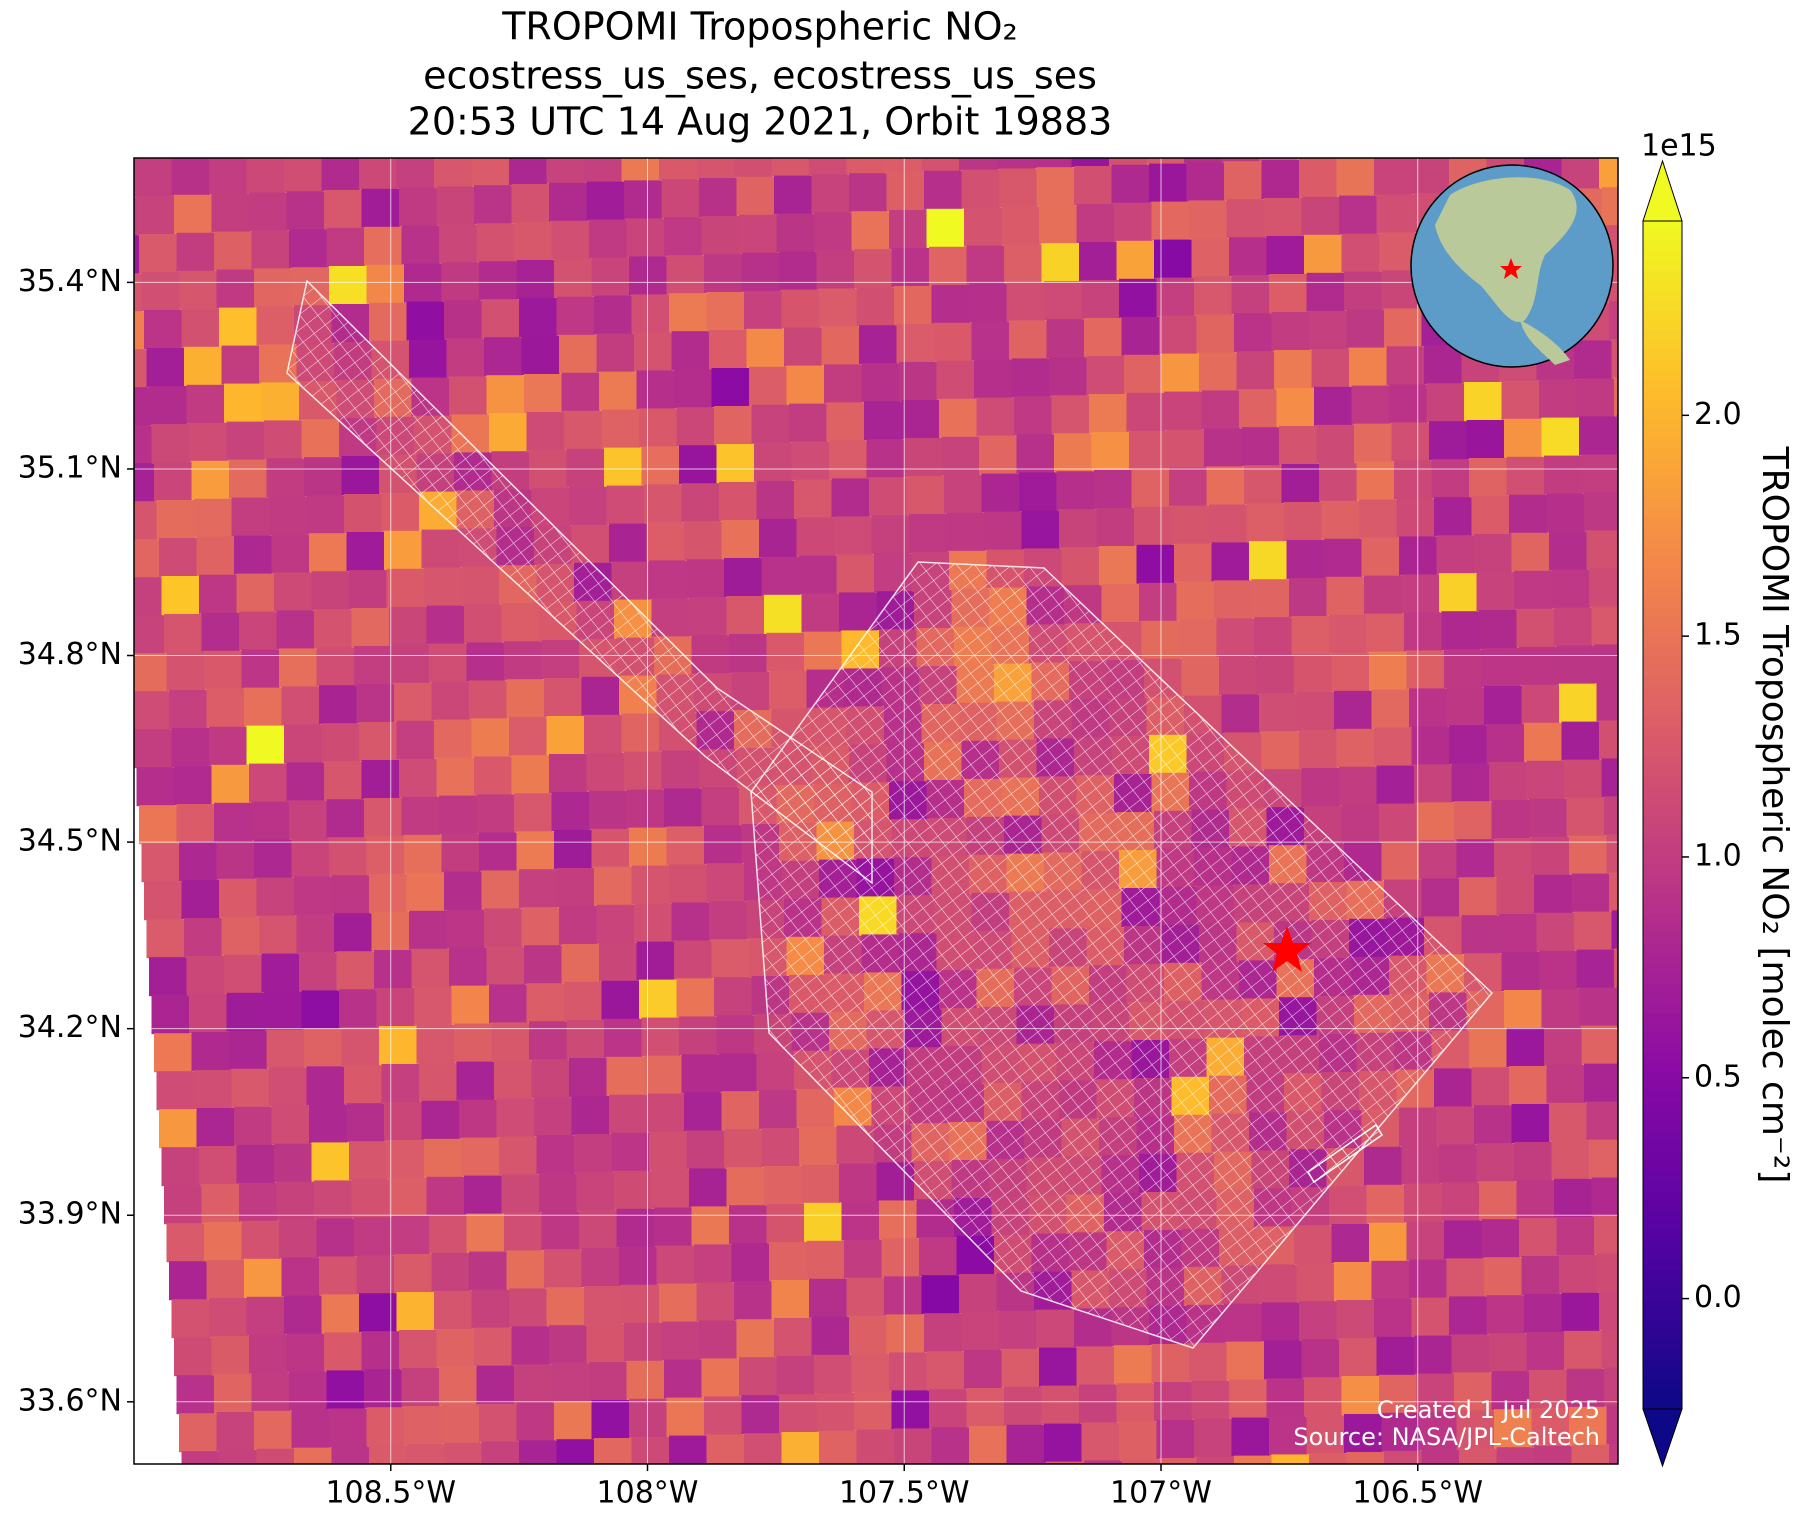 This screenshot has width=1799, height=1515. Describe the element at coordinates (1718, 1076) in the screenshot. I see `colorbar-tick-label: 0.5` at that location.